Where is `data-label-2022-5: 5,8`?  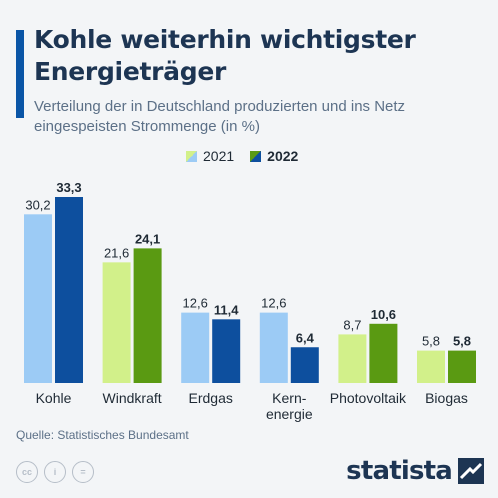
data-label-2022-5: 5,8 is located at coordinates (462, 341).